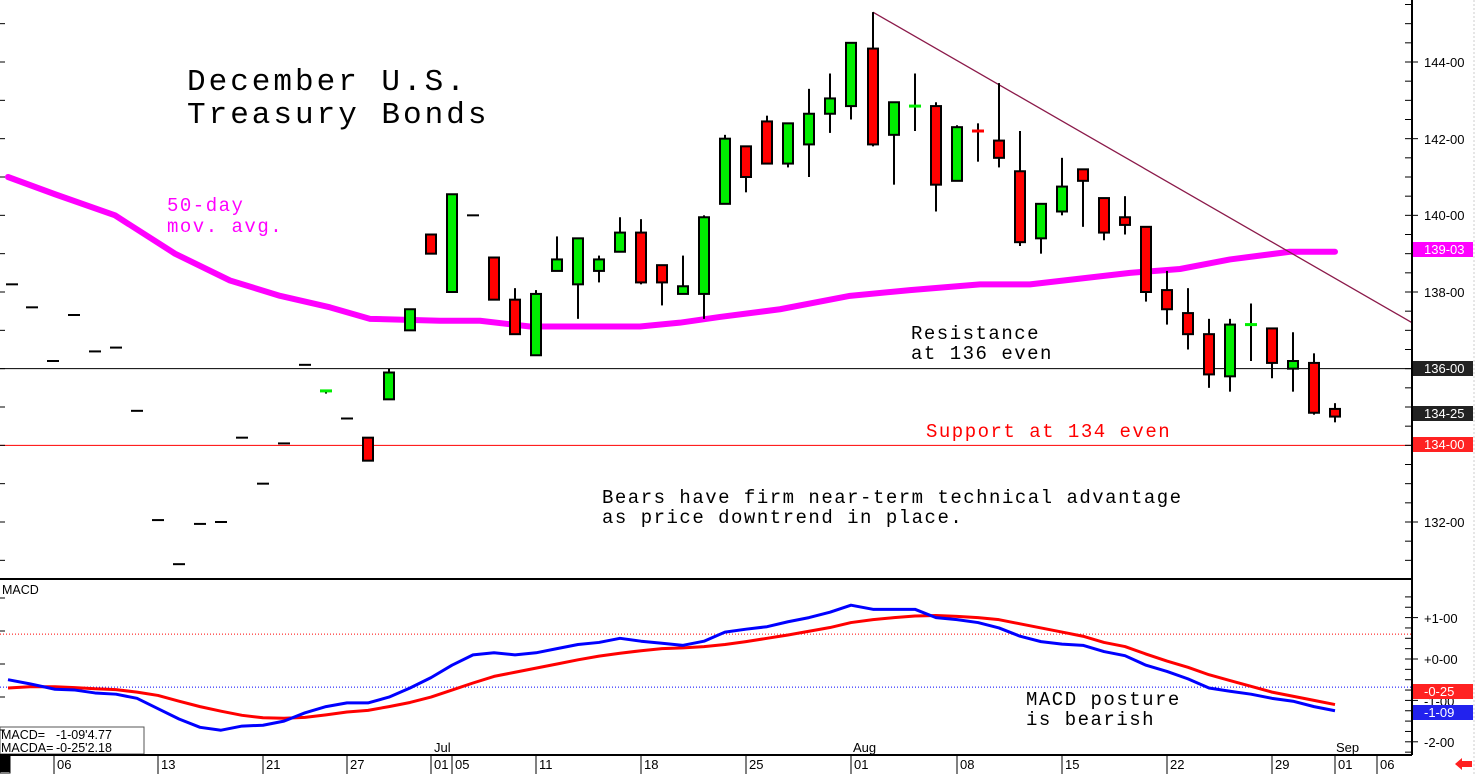 The width and height of the screenshot is (1475, 779). I want to click on resistance-label-line-1: Resistance, so click(975, 334).